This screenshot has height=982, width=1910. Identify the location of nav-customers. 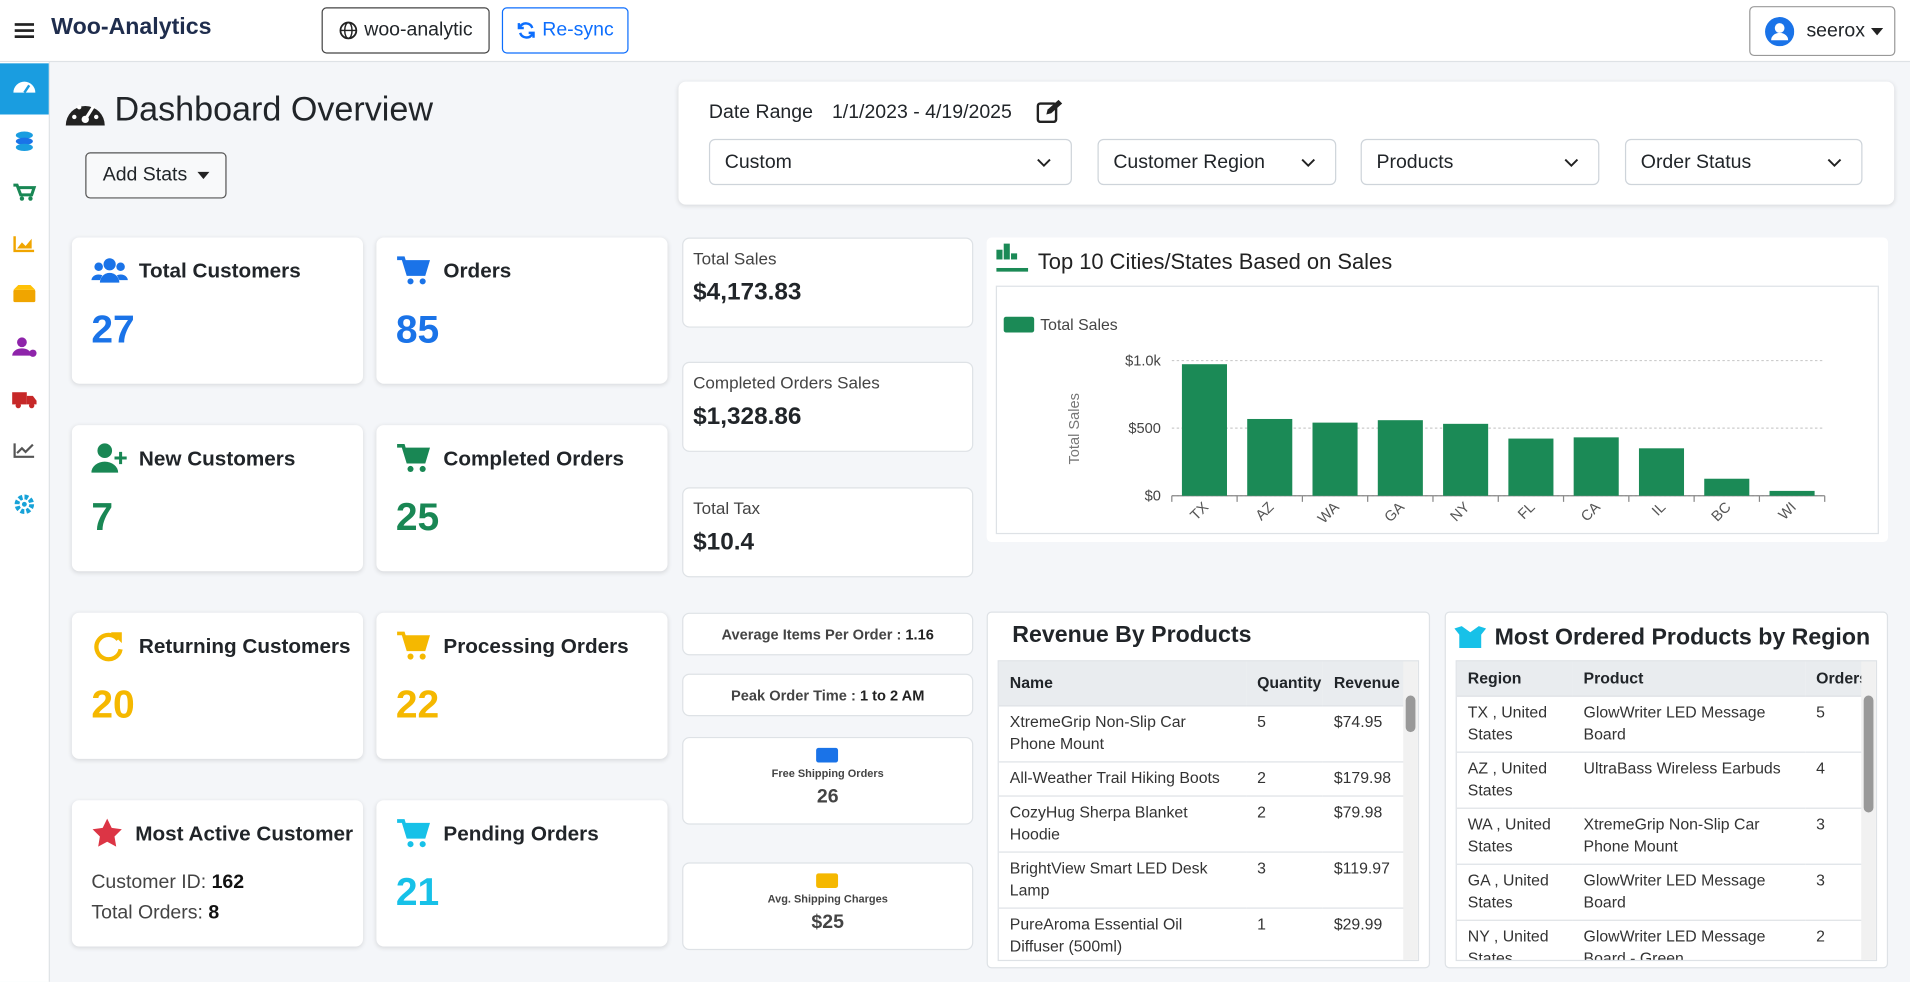
(24, 347).